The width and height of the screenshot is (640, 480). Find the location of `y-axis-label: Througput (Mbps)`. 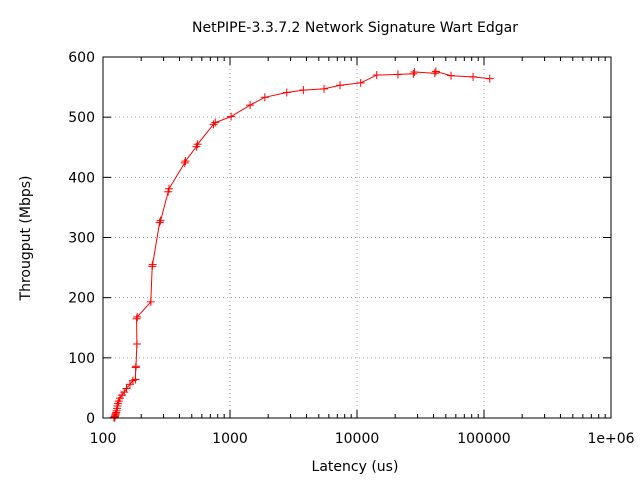

y-axis-label: Througput (Mbps) is located at coordinates (26, 239).